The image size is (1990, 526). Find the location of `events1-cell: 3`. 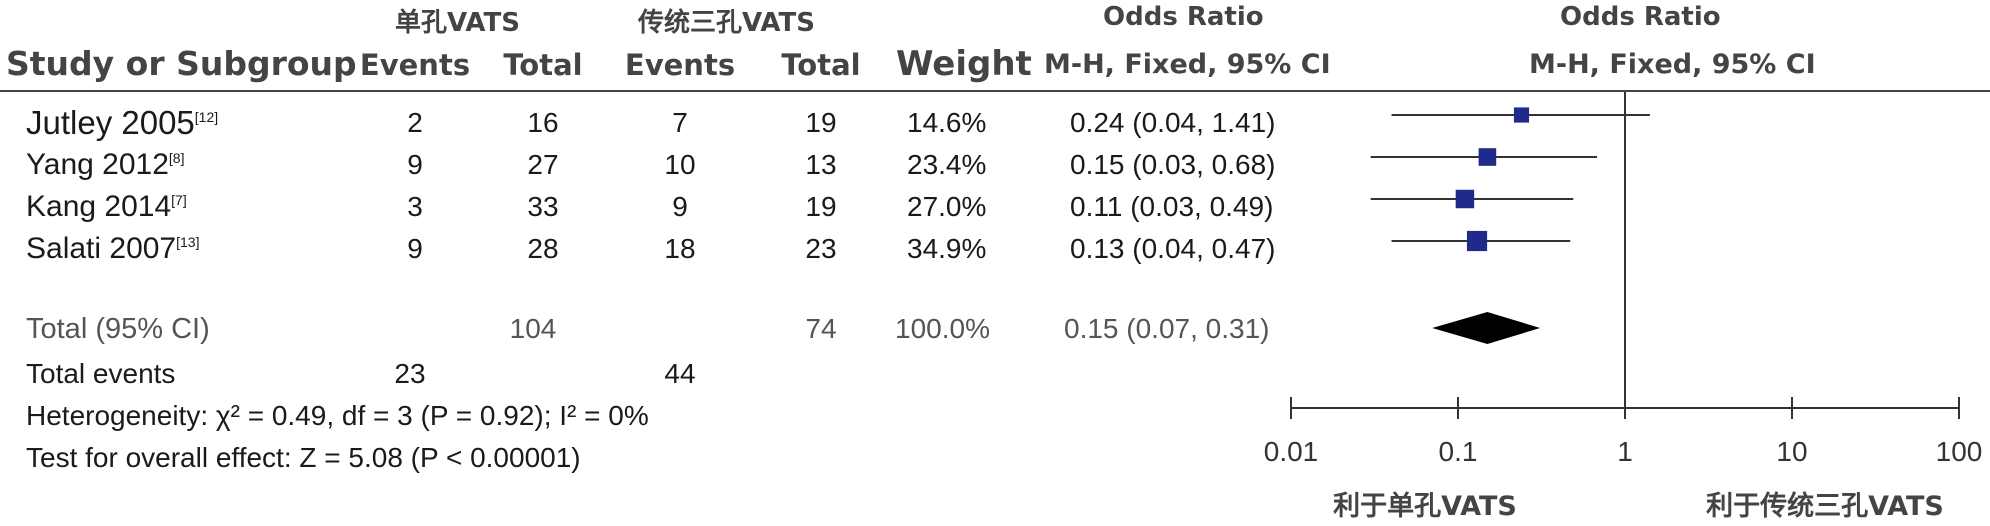

events1-cell: 3 is located at coordinates (415, 206).